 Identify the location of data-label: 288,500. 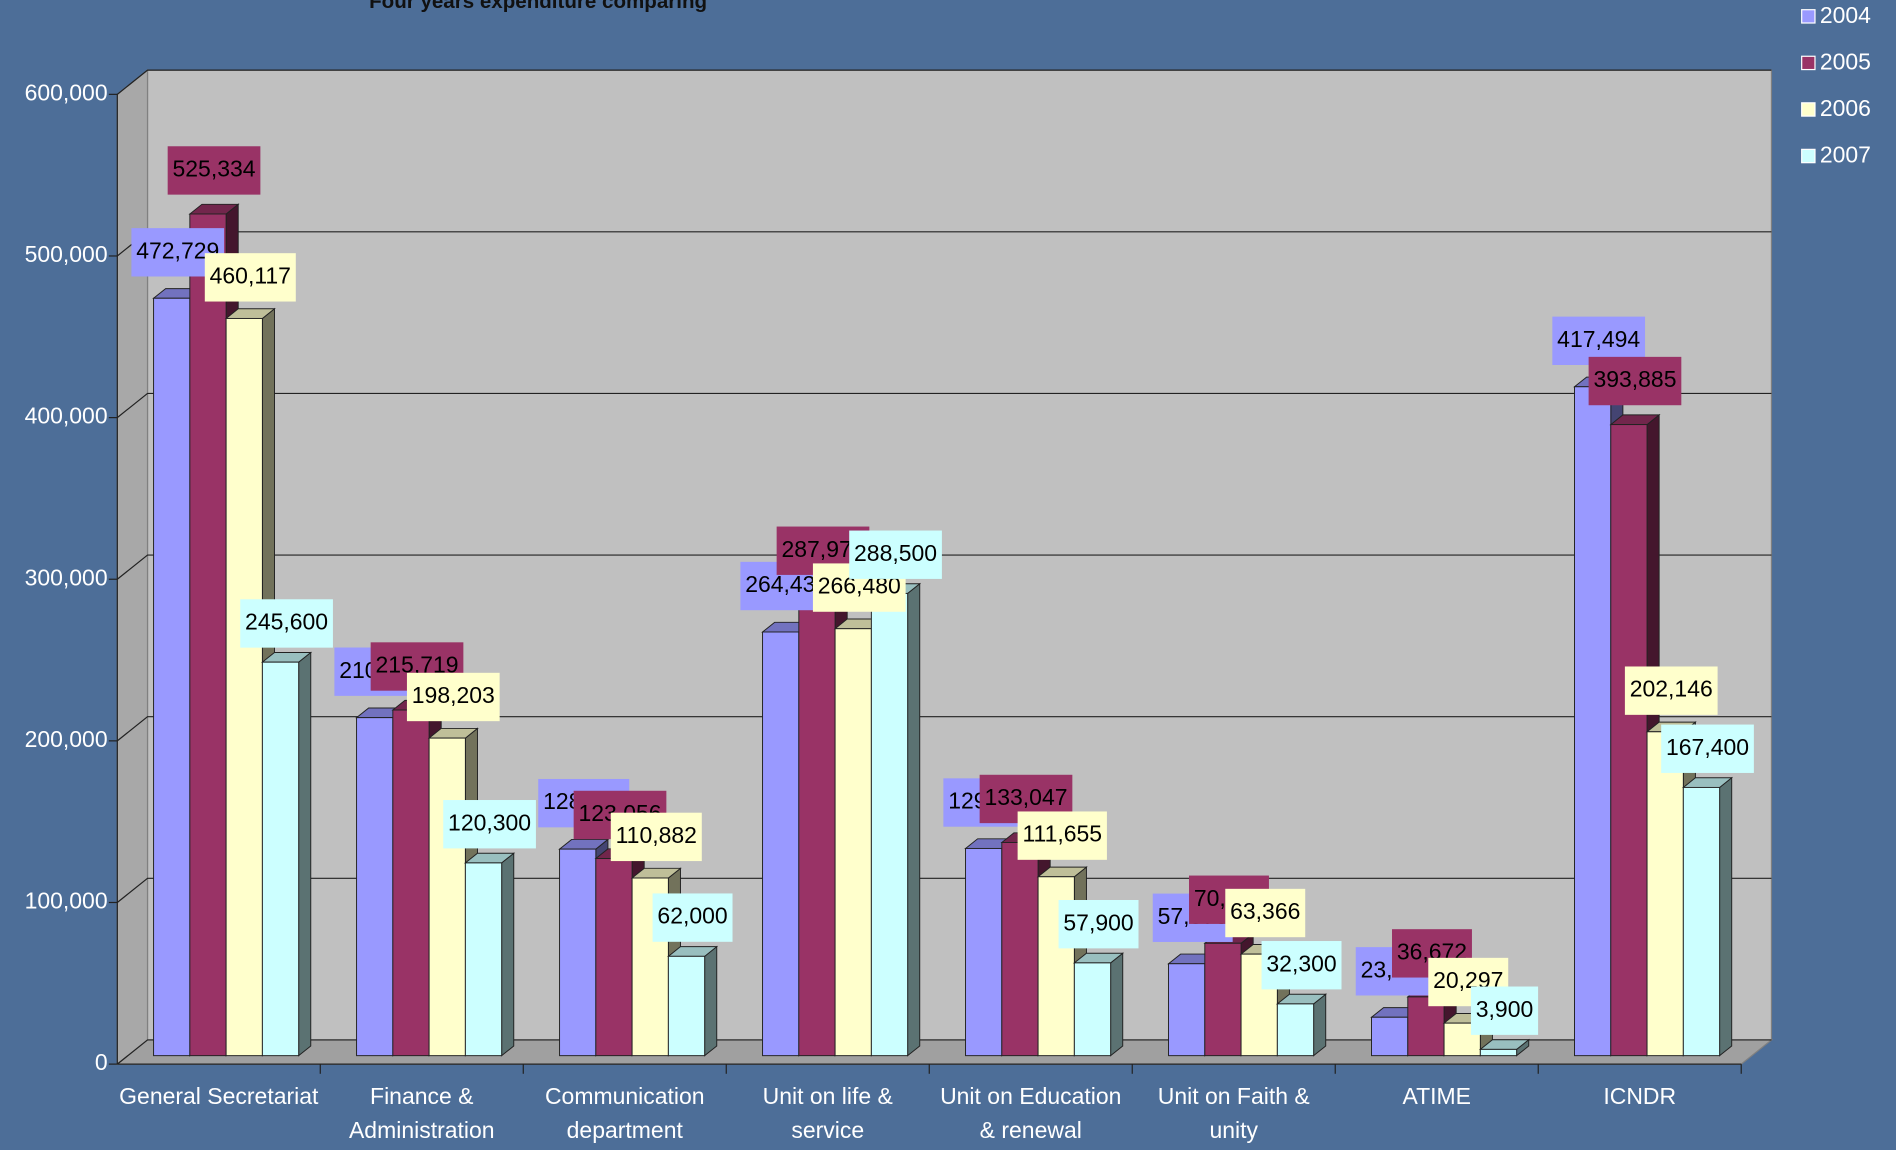
(895, 553).